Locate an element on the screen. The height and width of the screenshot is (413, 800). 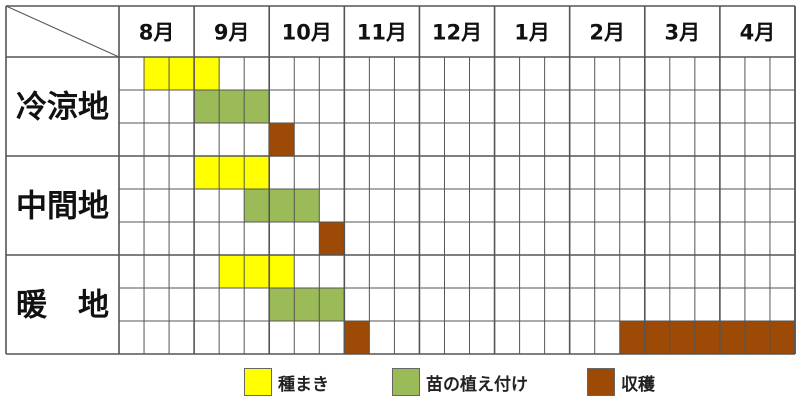
month-header: 9月 is located at coordinates (232, 33).